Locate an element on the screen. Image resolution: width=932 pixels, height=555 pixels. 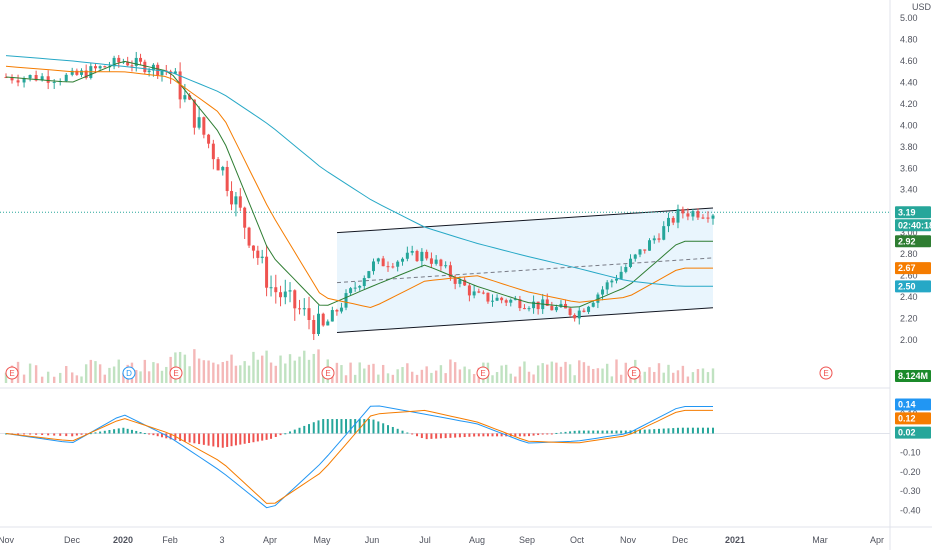
price-tick-label: 4.60 is located at coordinates (909, 61).